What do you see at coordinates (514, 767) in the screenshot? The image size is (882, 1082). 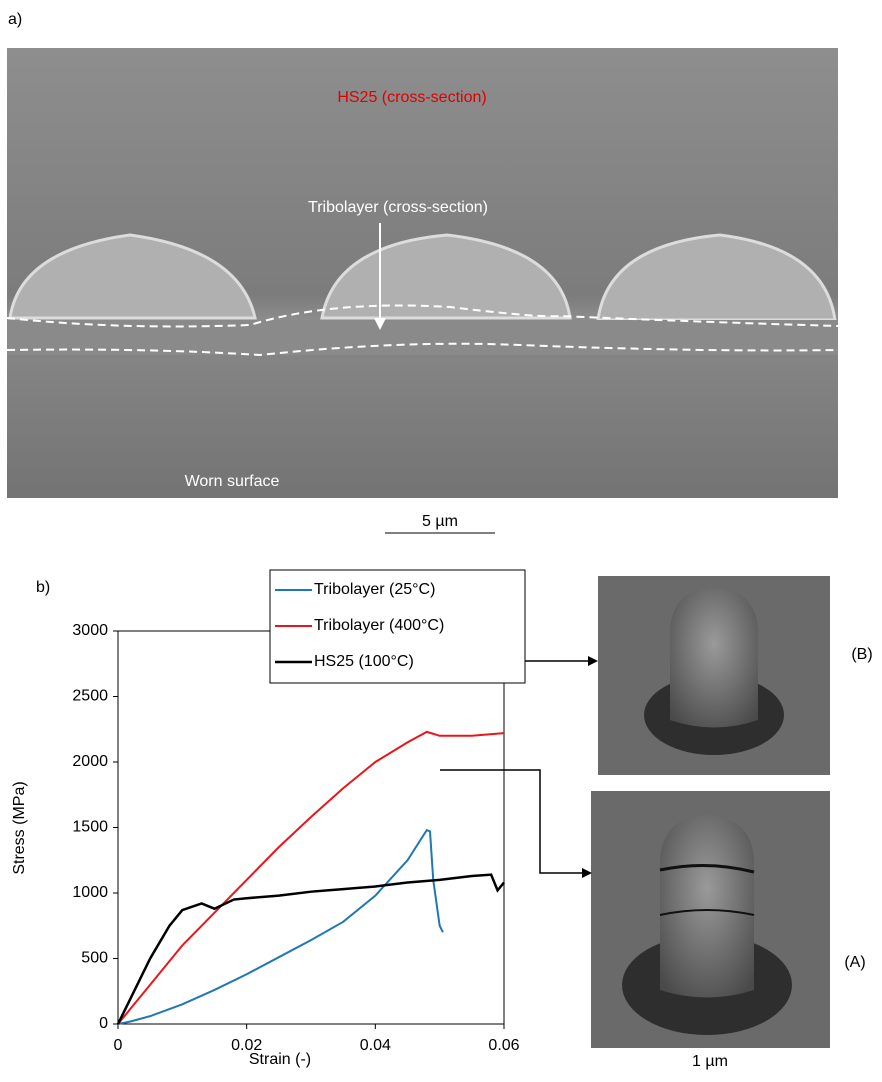 I see `connector` at bounding box center [514, 767].